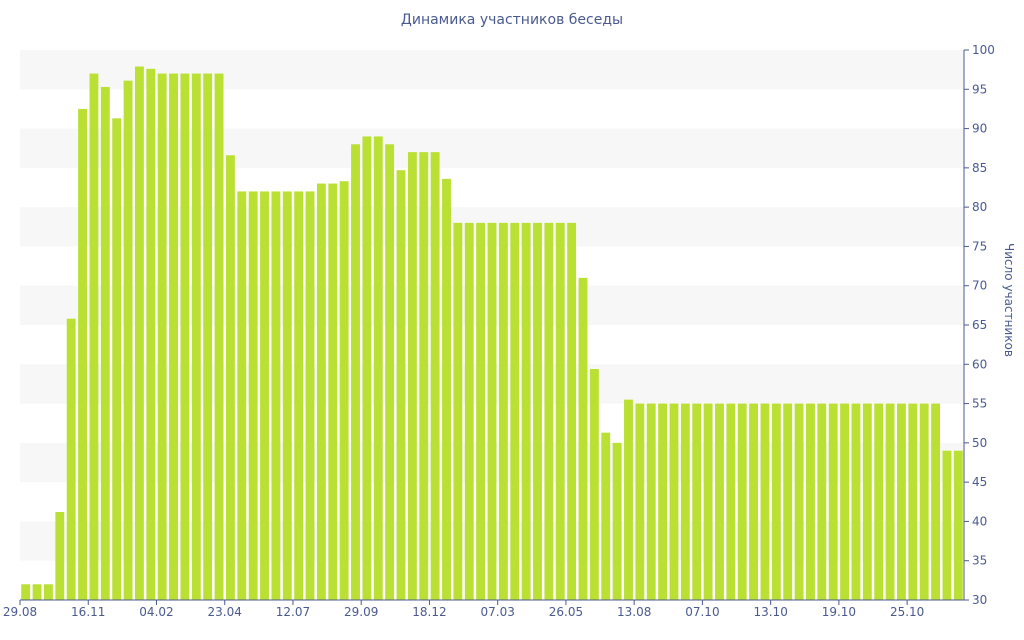  Describe the element at coordinates (225, 612) in the screenshot. I see `x-tick-label: 23.04` at that location.